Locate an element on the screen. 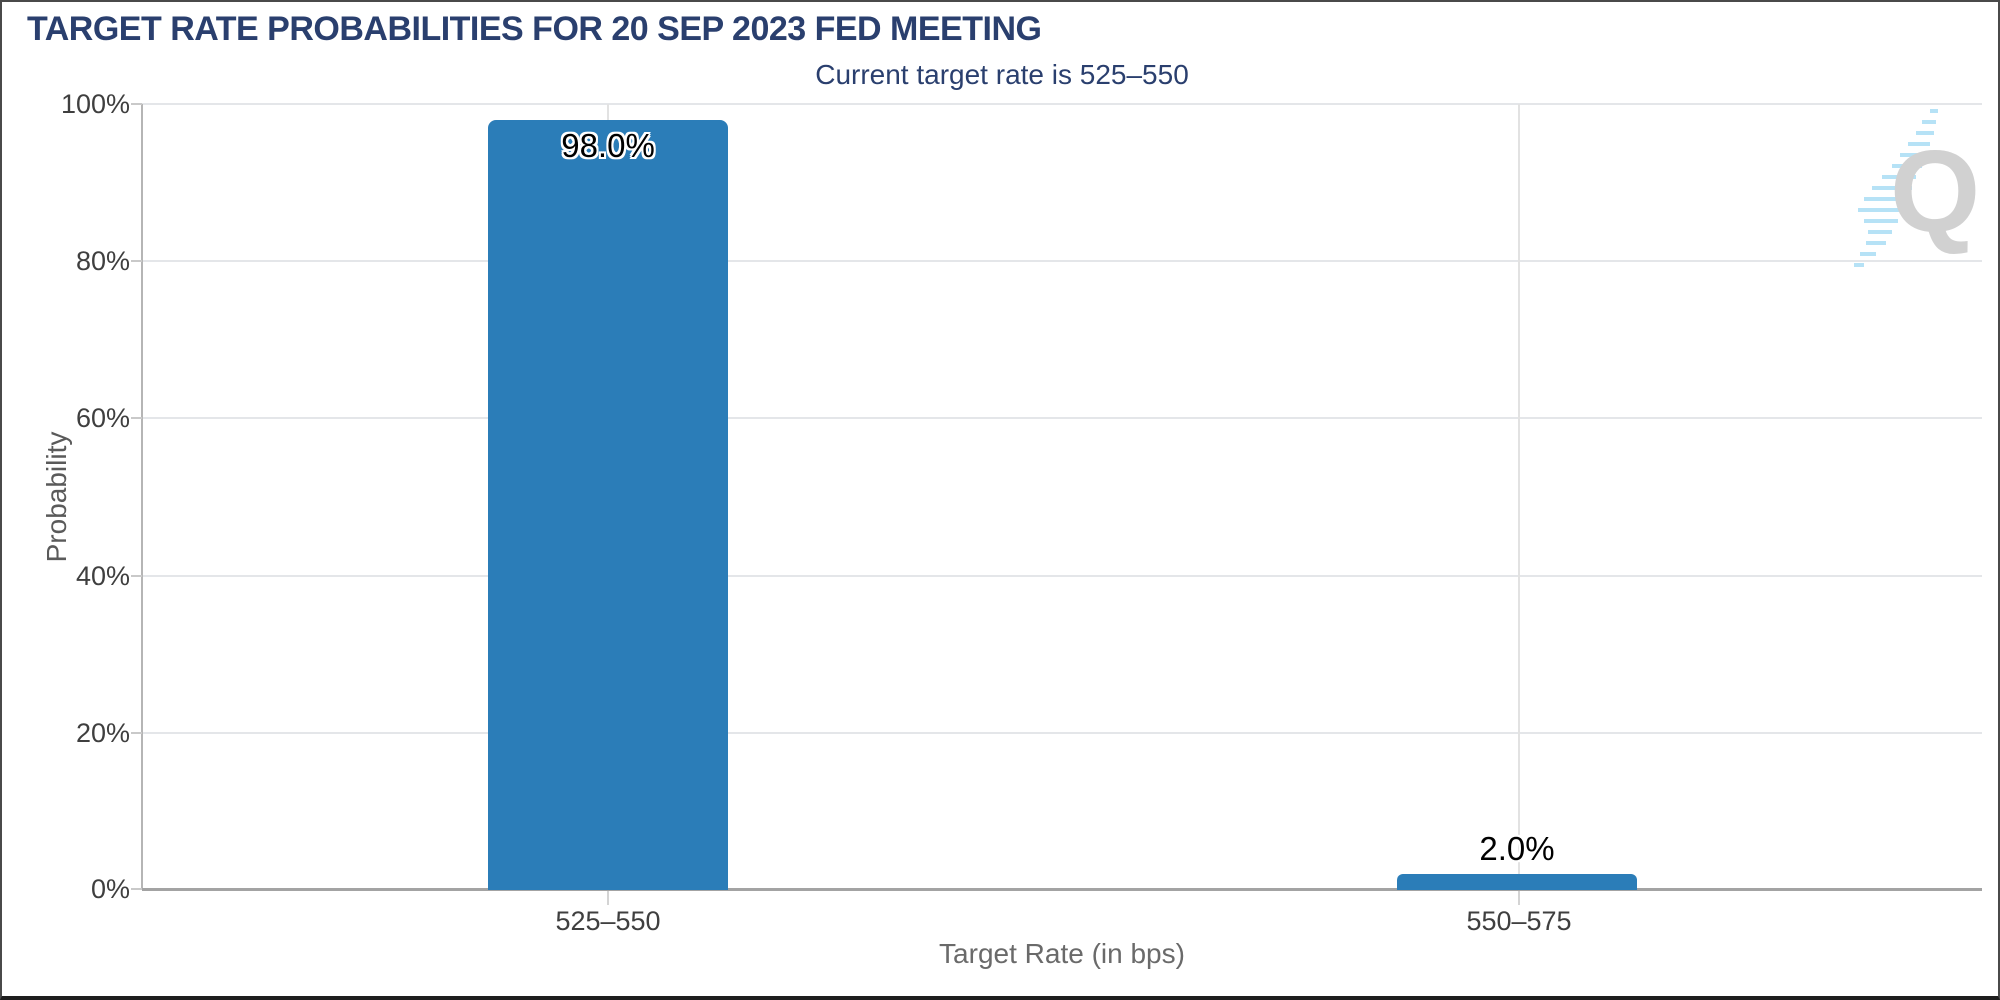 The width and height of the screenshot is (2000, 1000). x-category-label-1: 525–550 is located at coordinates (608, 921).